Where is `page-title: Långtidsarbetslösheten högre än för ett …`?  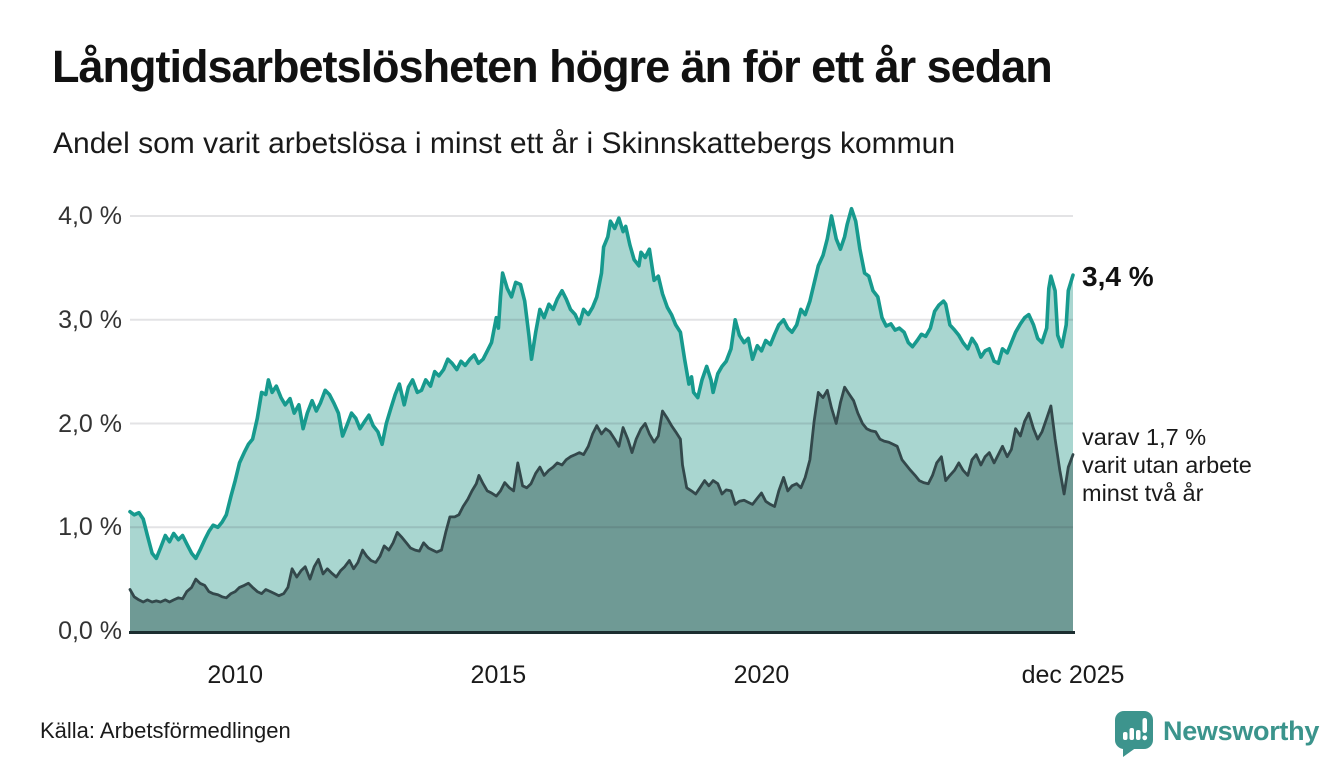 page-title: Långtidsarbetslösheten högre än för ett … is located at coordinates (552, 66).